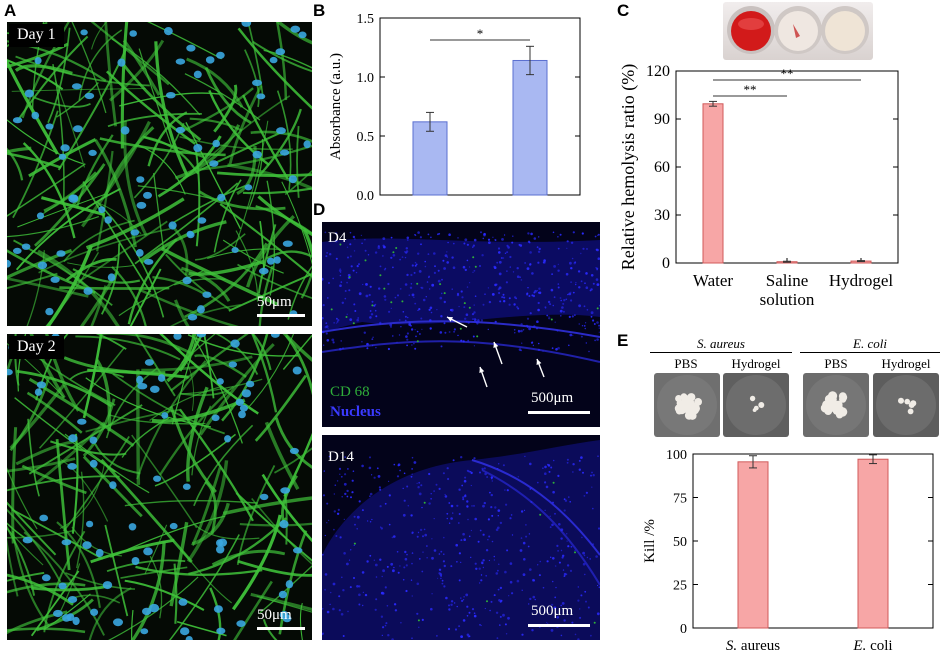 This screenshot has width=941, height=654. I want to click on y-tick-label: 25, so click(680, 586).